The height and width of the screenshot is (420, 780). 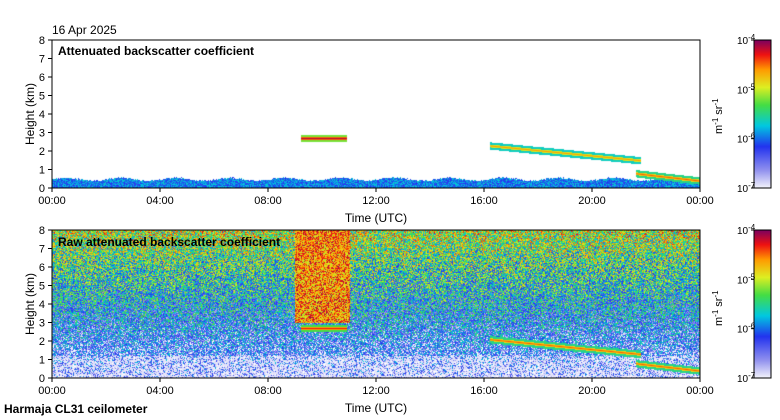 What do you see at coordinates (45, 115) in the screenshot?
I see `y-ticks-top: 0 1 2 3 4 5 6 7 8` at bounding box center [45, 115].